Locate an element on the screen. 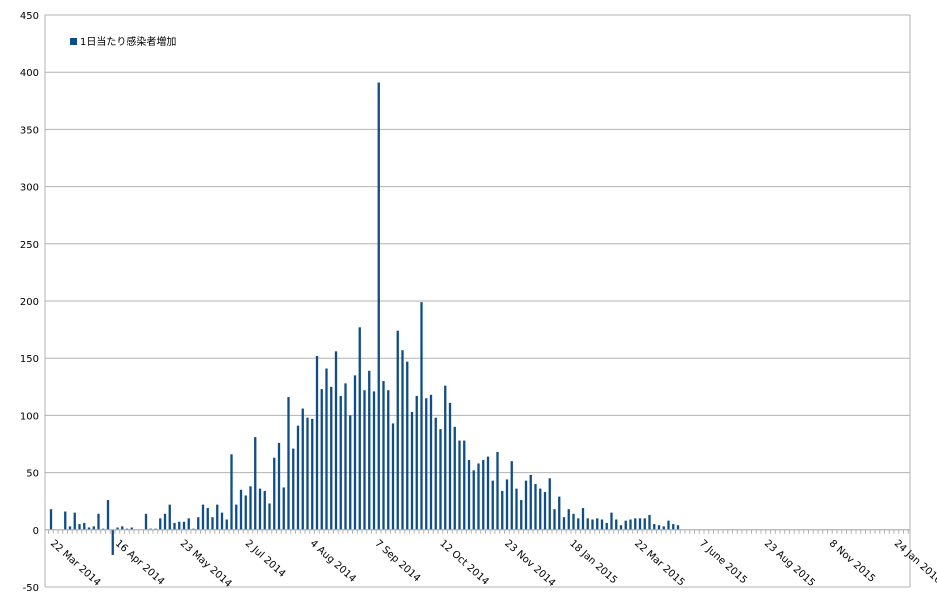 This screenshot has width=937, height=599. legend-swatch is located at coordinates (73, 41).